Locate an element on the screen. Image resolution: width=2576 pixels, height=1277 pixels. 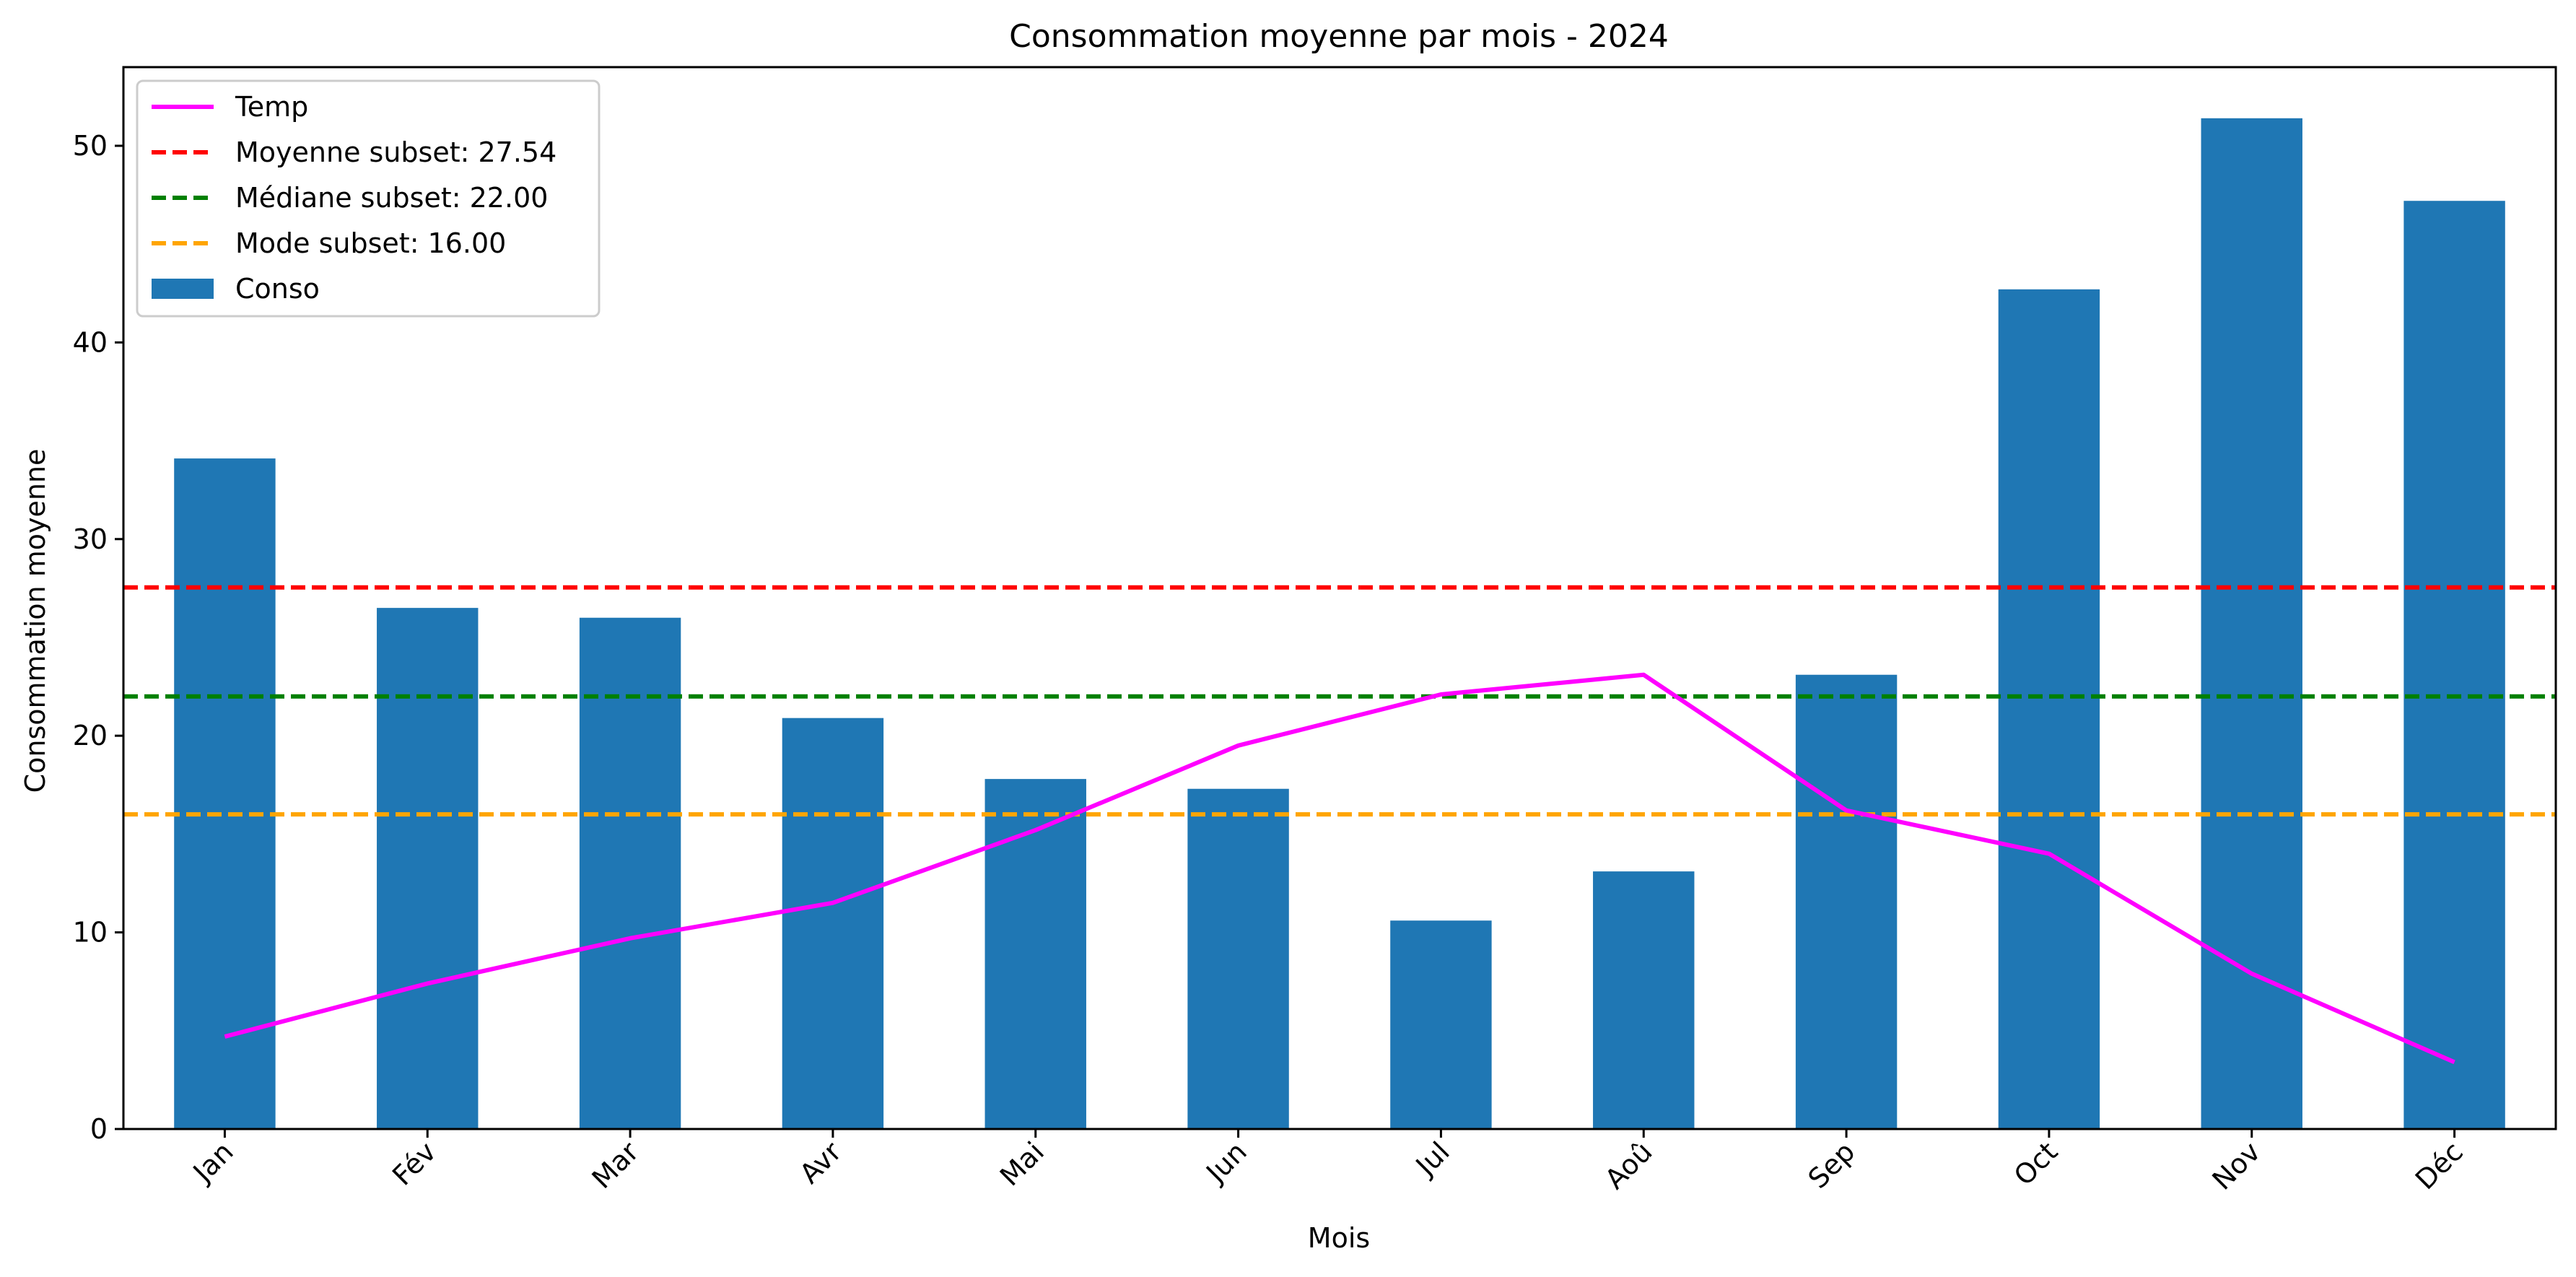
y-tick-label-3: 30 is located at coordinates (90, 539).